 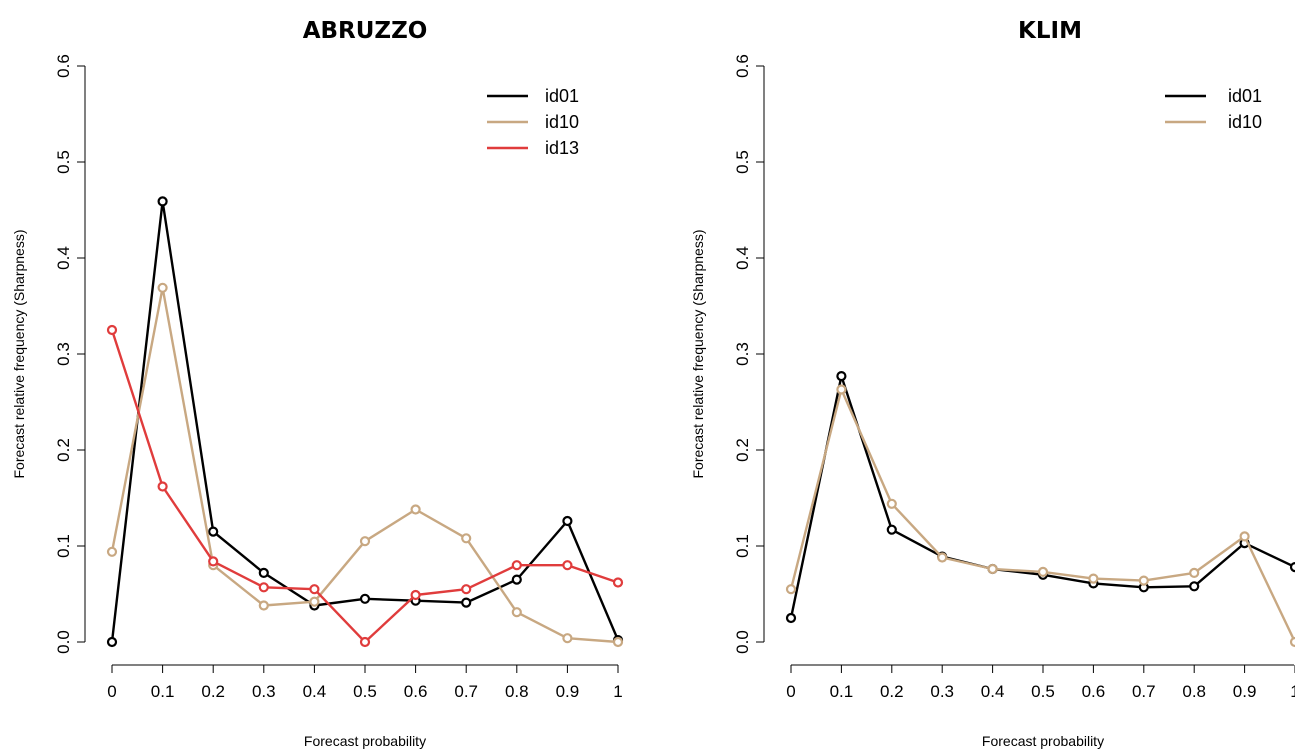 I want to click on series-line-id01, so click(x=1042, y=496).